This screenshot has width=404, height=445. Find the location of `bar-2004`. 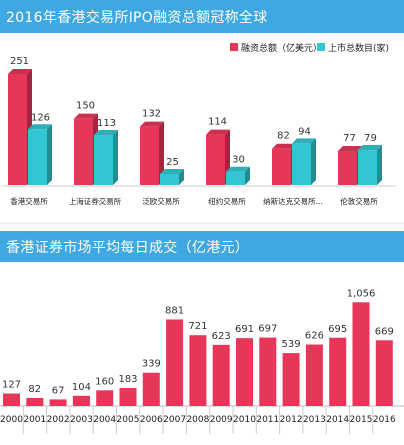

bar-2004 is located at coordinates (105, 398).